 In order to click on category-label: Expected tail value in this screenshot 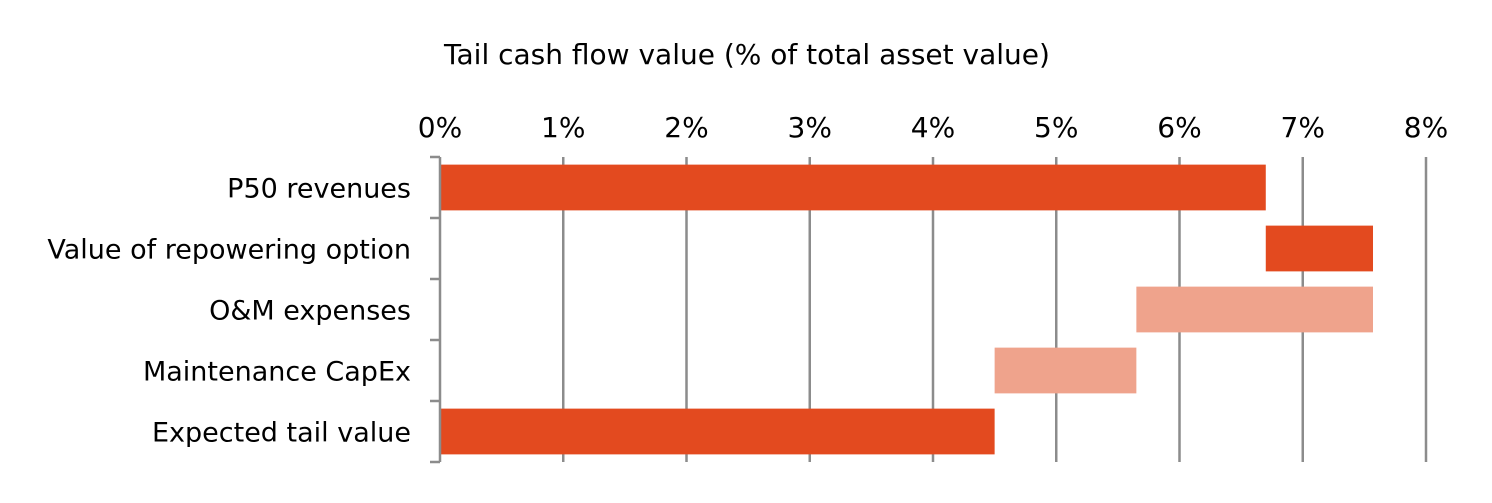, I will do `click(281, 433)`.